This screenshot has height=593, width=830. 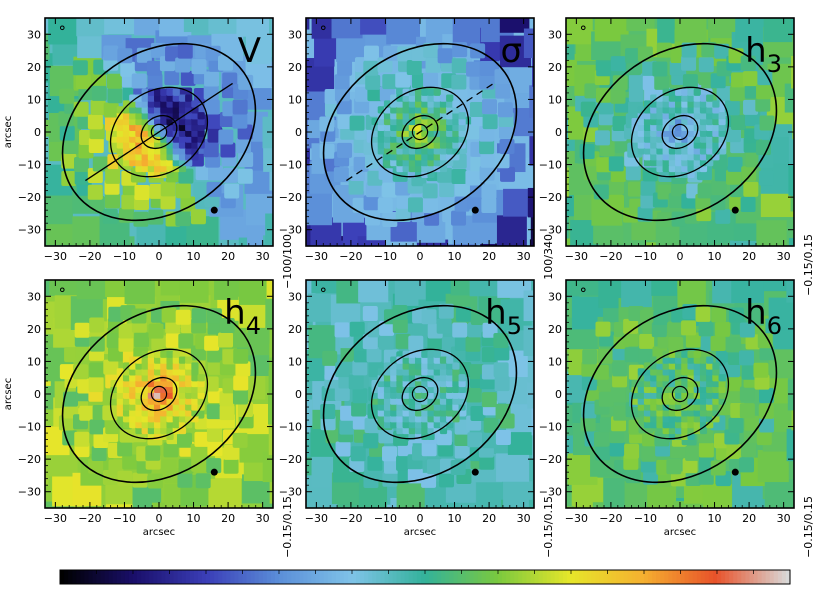 I want to click on y-tick-label: −20, so click(x=550, y=197).